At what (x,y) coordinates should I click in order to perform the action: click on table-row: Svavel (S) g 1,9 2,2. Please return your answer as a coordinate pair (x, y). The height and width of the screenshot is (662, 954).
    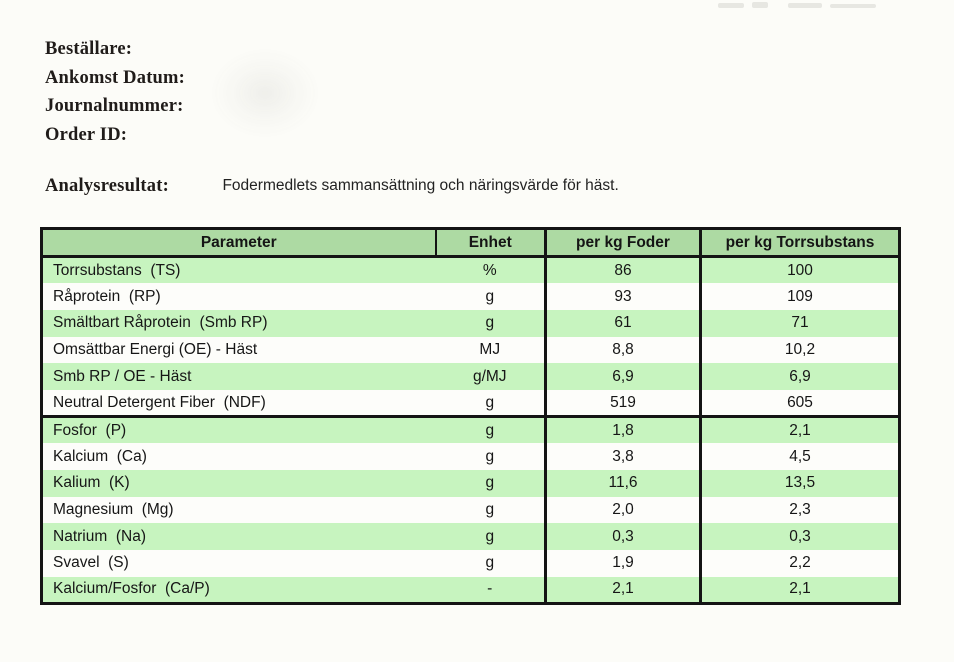
    Looking at the image, I should click on (470, 563).